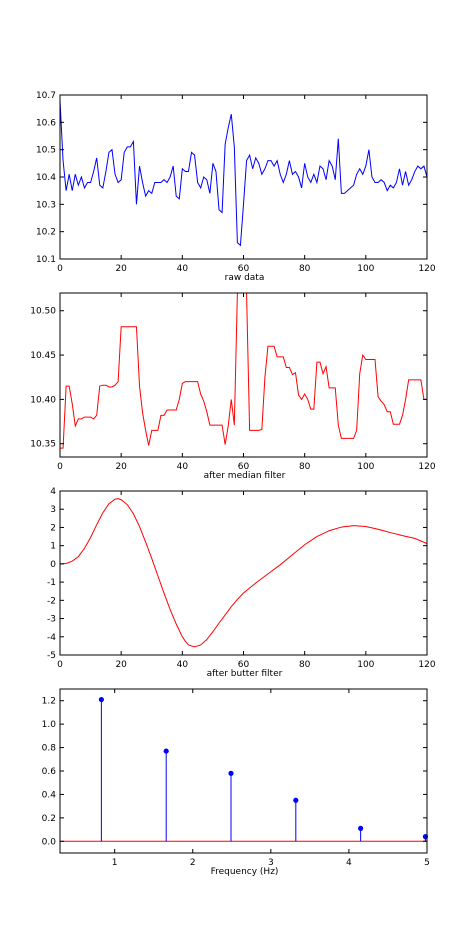 The height and width of the screenshot is (948, 474). What do you see at coordinates (51, 601) in the screenshot?
I see `y-tick-label: -2` at bounding box center [51, 601].